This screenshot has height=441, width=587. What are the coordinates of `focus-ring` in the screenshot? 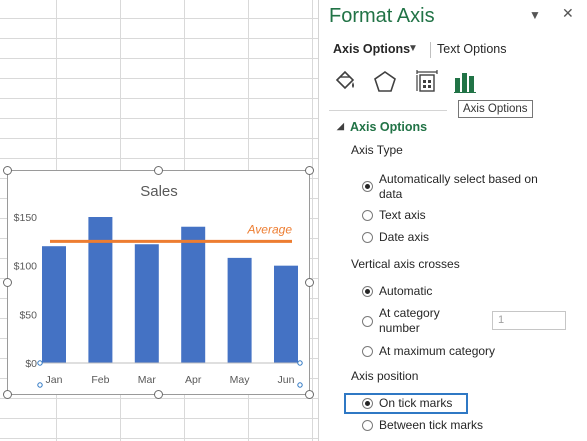 It's located at (406, 403).